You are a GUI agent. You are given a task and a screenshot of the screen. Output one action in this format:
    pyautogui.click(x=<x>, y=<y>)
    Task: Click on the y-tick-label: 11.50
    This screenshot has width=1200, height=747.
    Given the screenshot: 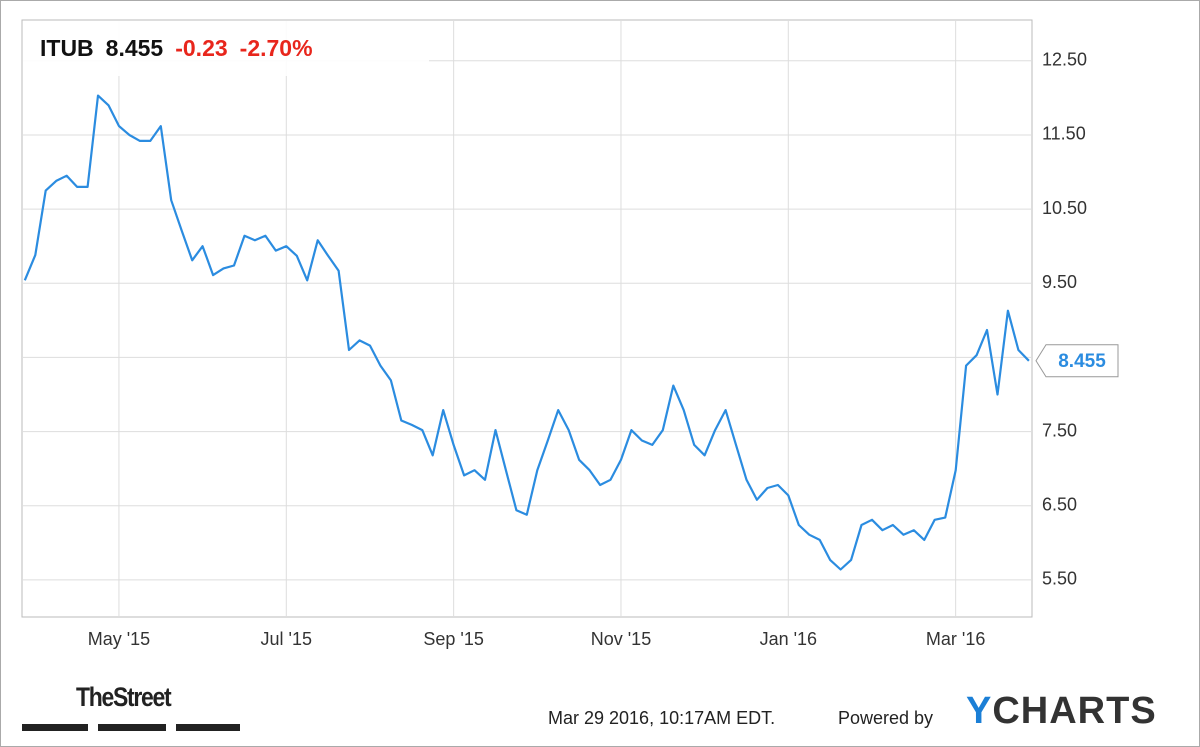 What is the action you would take?
    pyautogui.click(x=1064, y=134)
    